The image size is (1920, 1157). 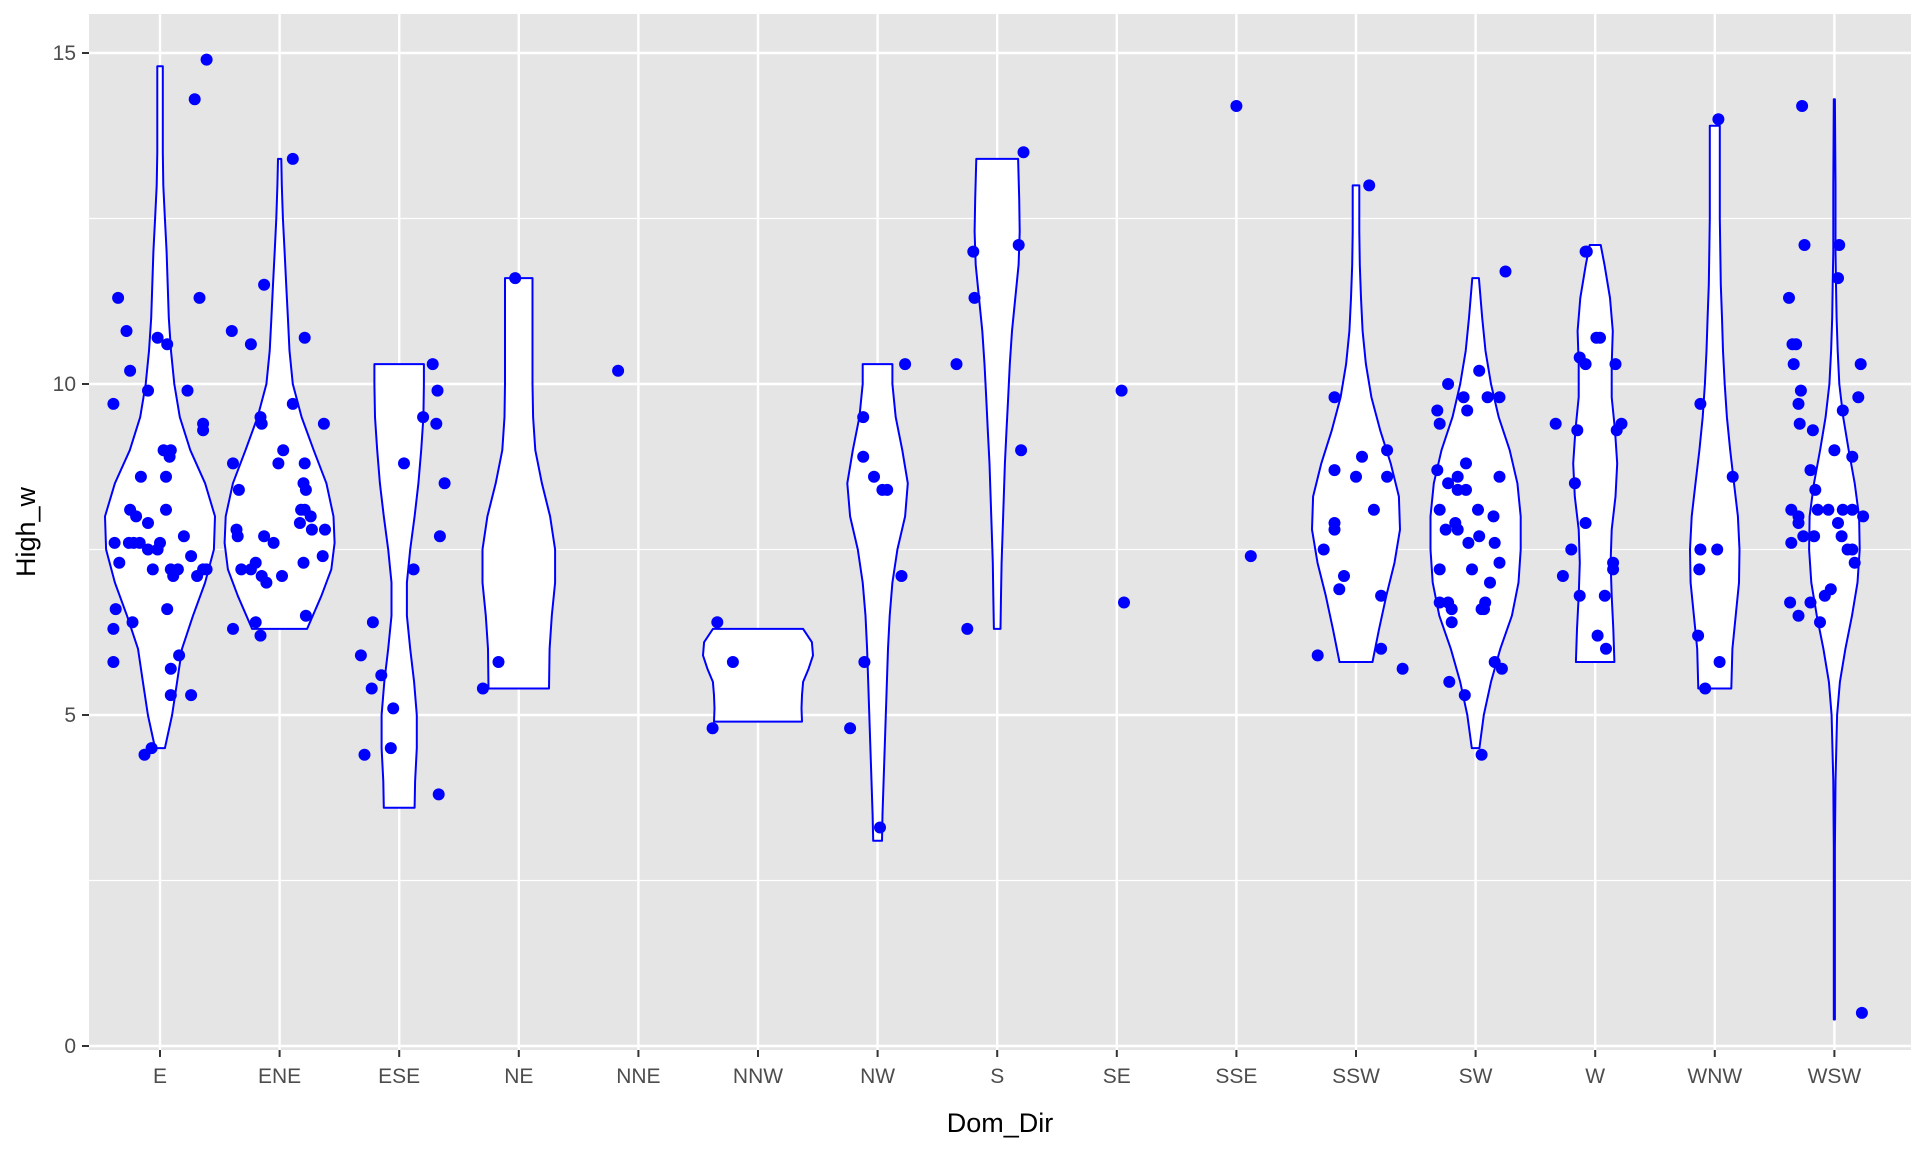 What do you see at coordinates (1117, 1076) in the screenshot?
I see `x-tick-label: SE` at bounding box center [1117, 1076].